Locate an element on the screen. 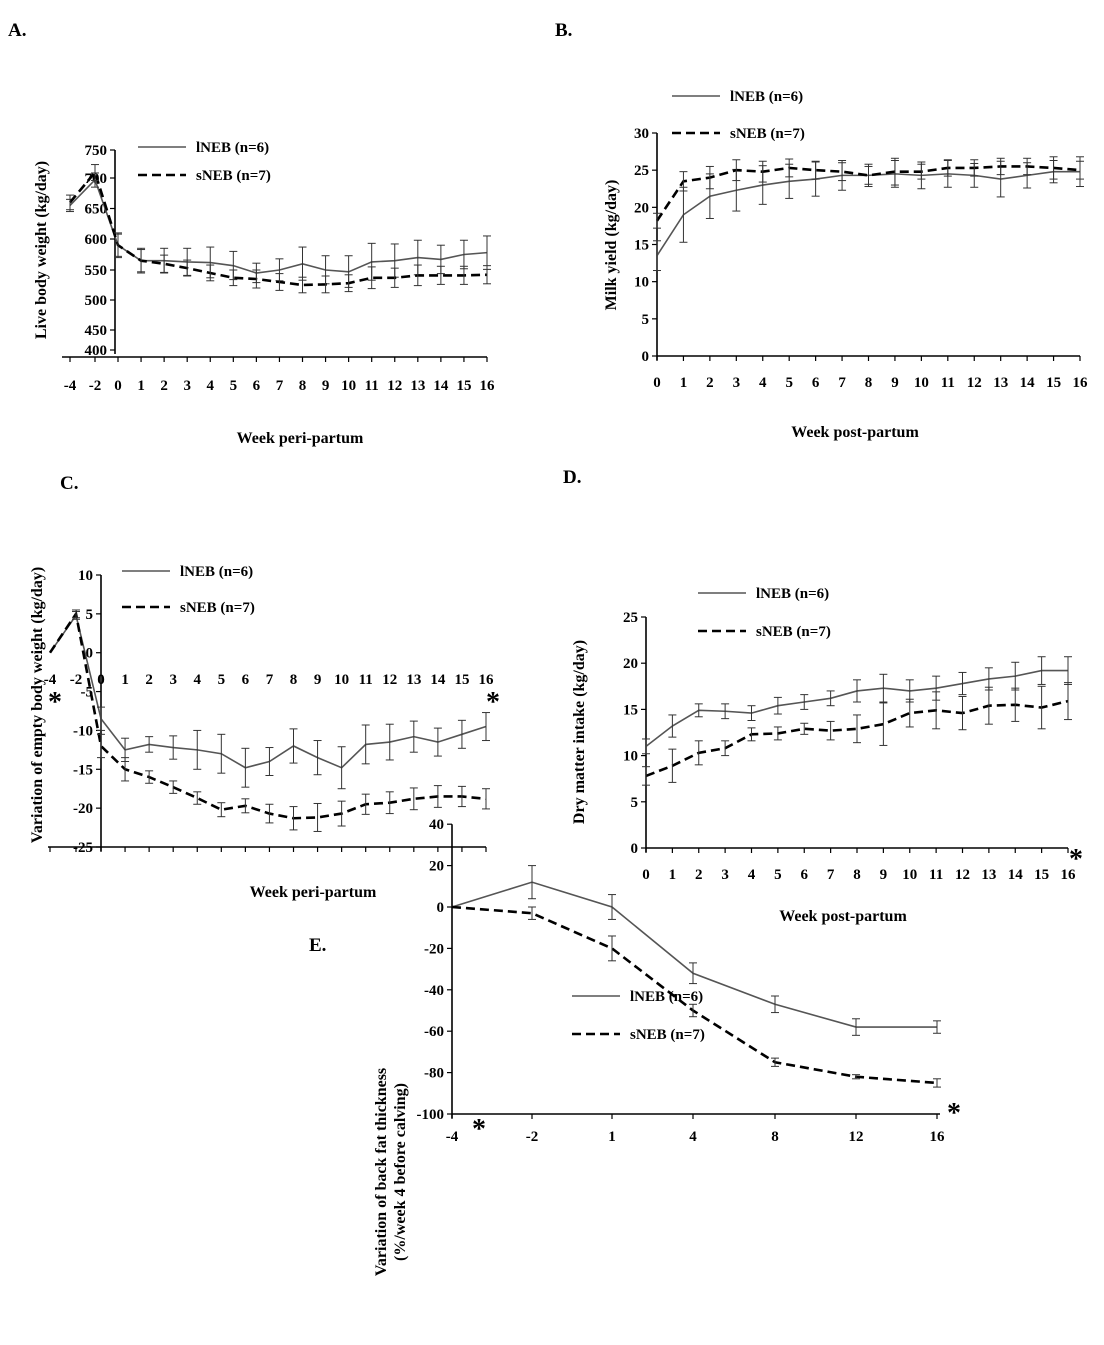  y-axis-title: Dry matter intake (kg/day) is located at coordinates (579, 732).